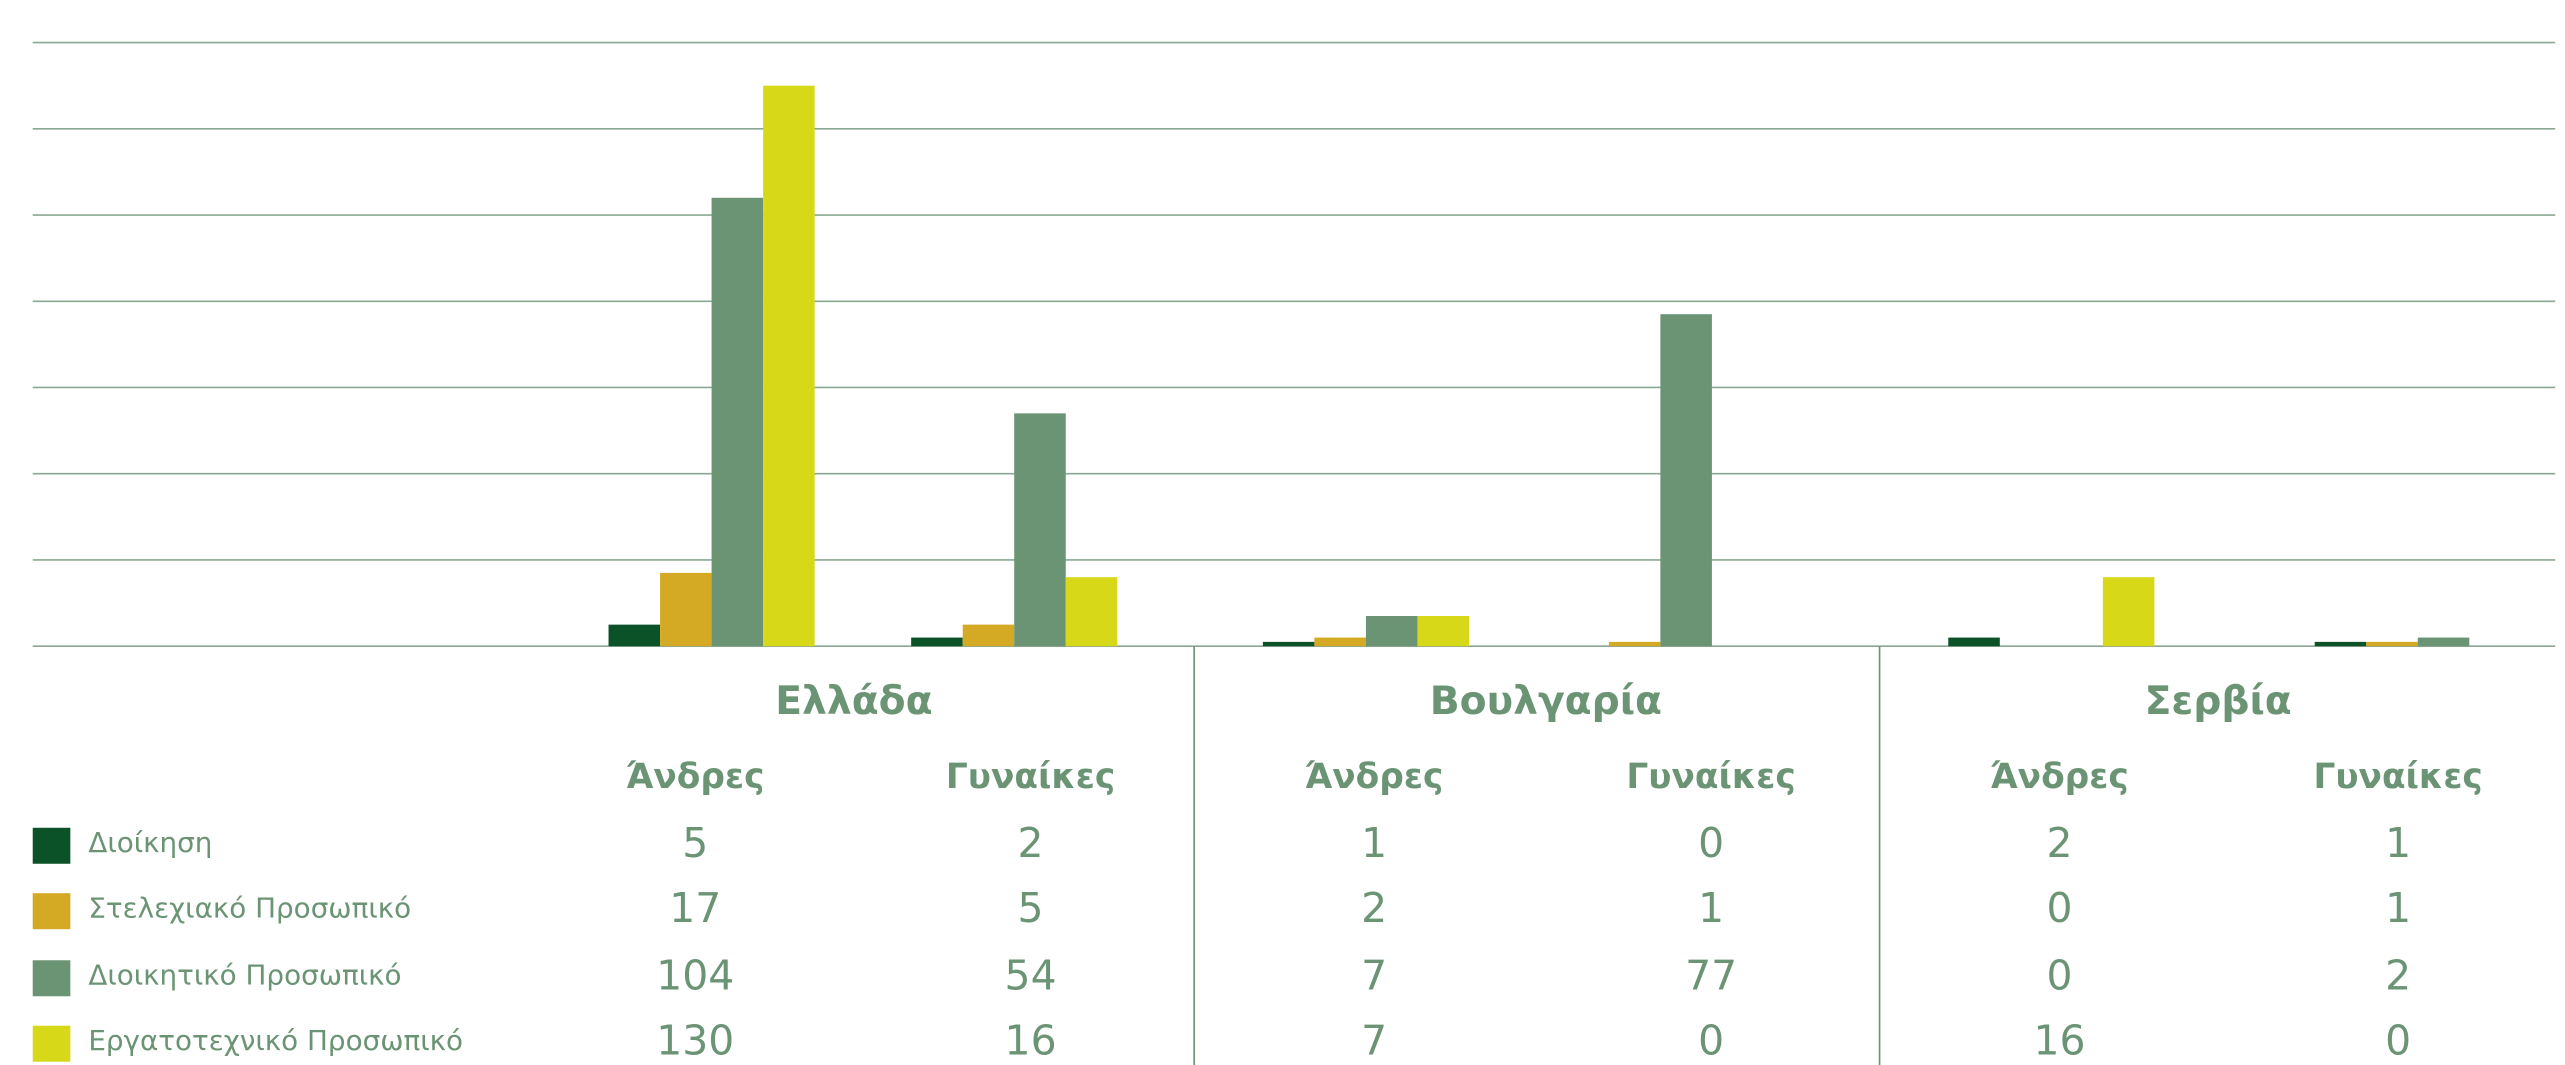 The height and width of the screenshot is (1065, 2565). Describe the element at coordinates (695, 975) in the screenshot. I see `table-value: 104` at that location.